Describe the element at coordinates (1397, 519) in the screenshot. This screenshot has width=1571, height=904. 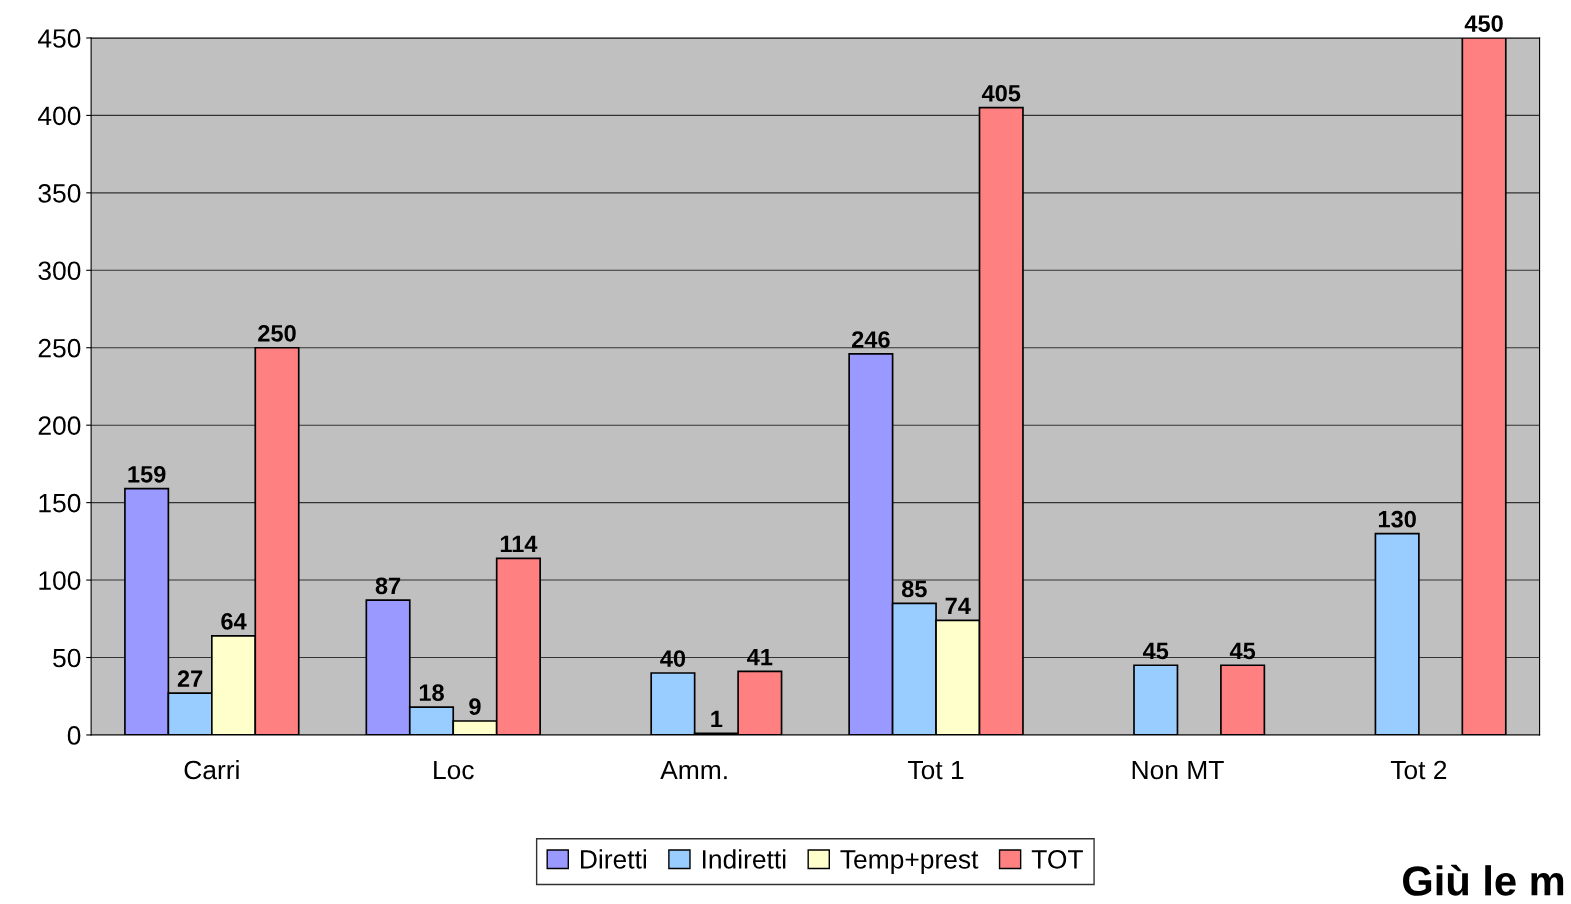
I see `data-label: 130` at that location.